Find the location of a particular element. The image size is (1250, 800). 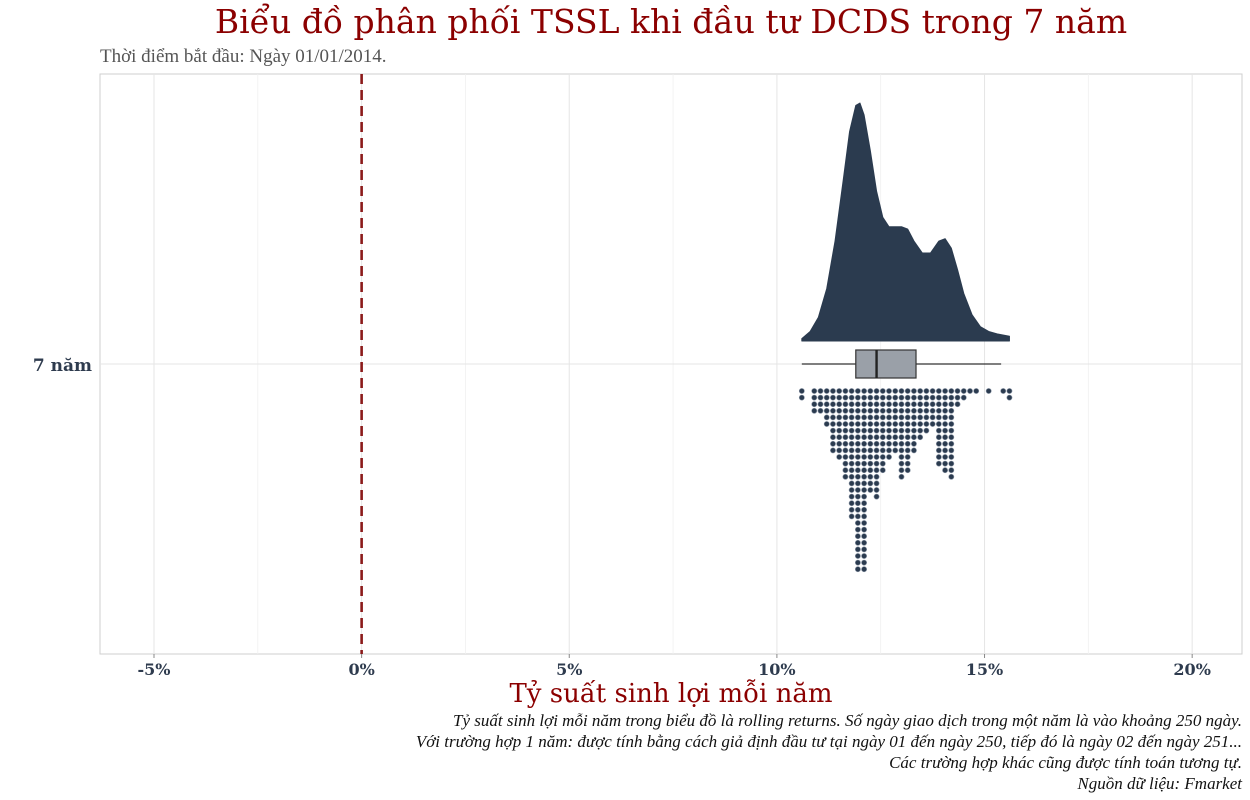

chart-subtitle: Thời điểm bắt đầu: Ngày 01/01/2014. is located at coordinates (243, 56).